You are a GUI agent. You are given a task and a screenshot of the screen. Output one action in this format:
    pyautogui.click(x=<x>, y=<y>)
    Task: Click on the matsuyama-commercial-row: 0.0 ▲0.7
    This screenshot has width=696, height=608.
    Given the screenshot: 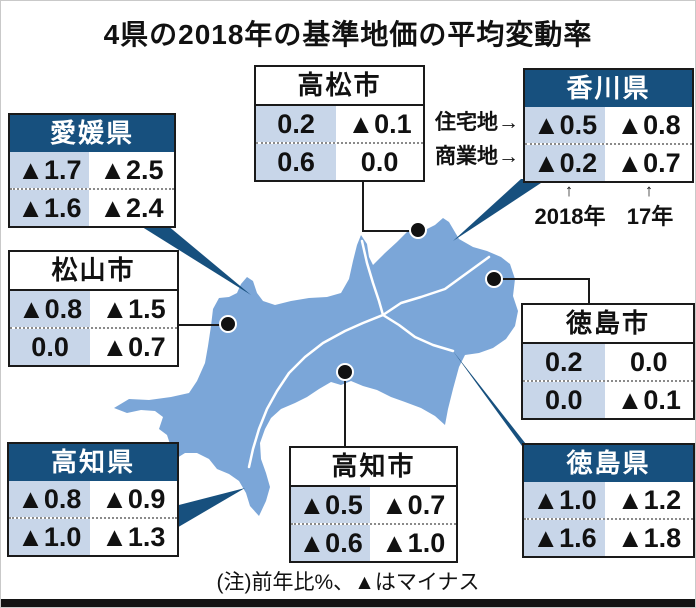 What is the action you would take?
    pyautogui.click(x=93, y=346)
    